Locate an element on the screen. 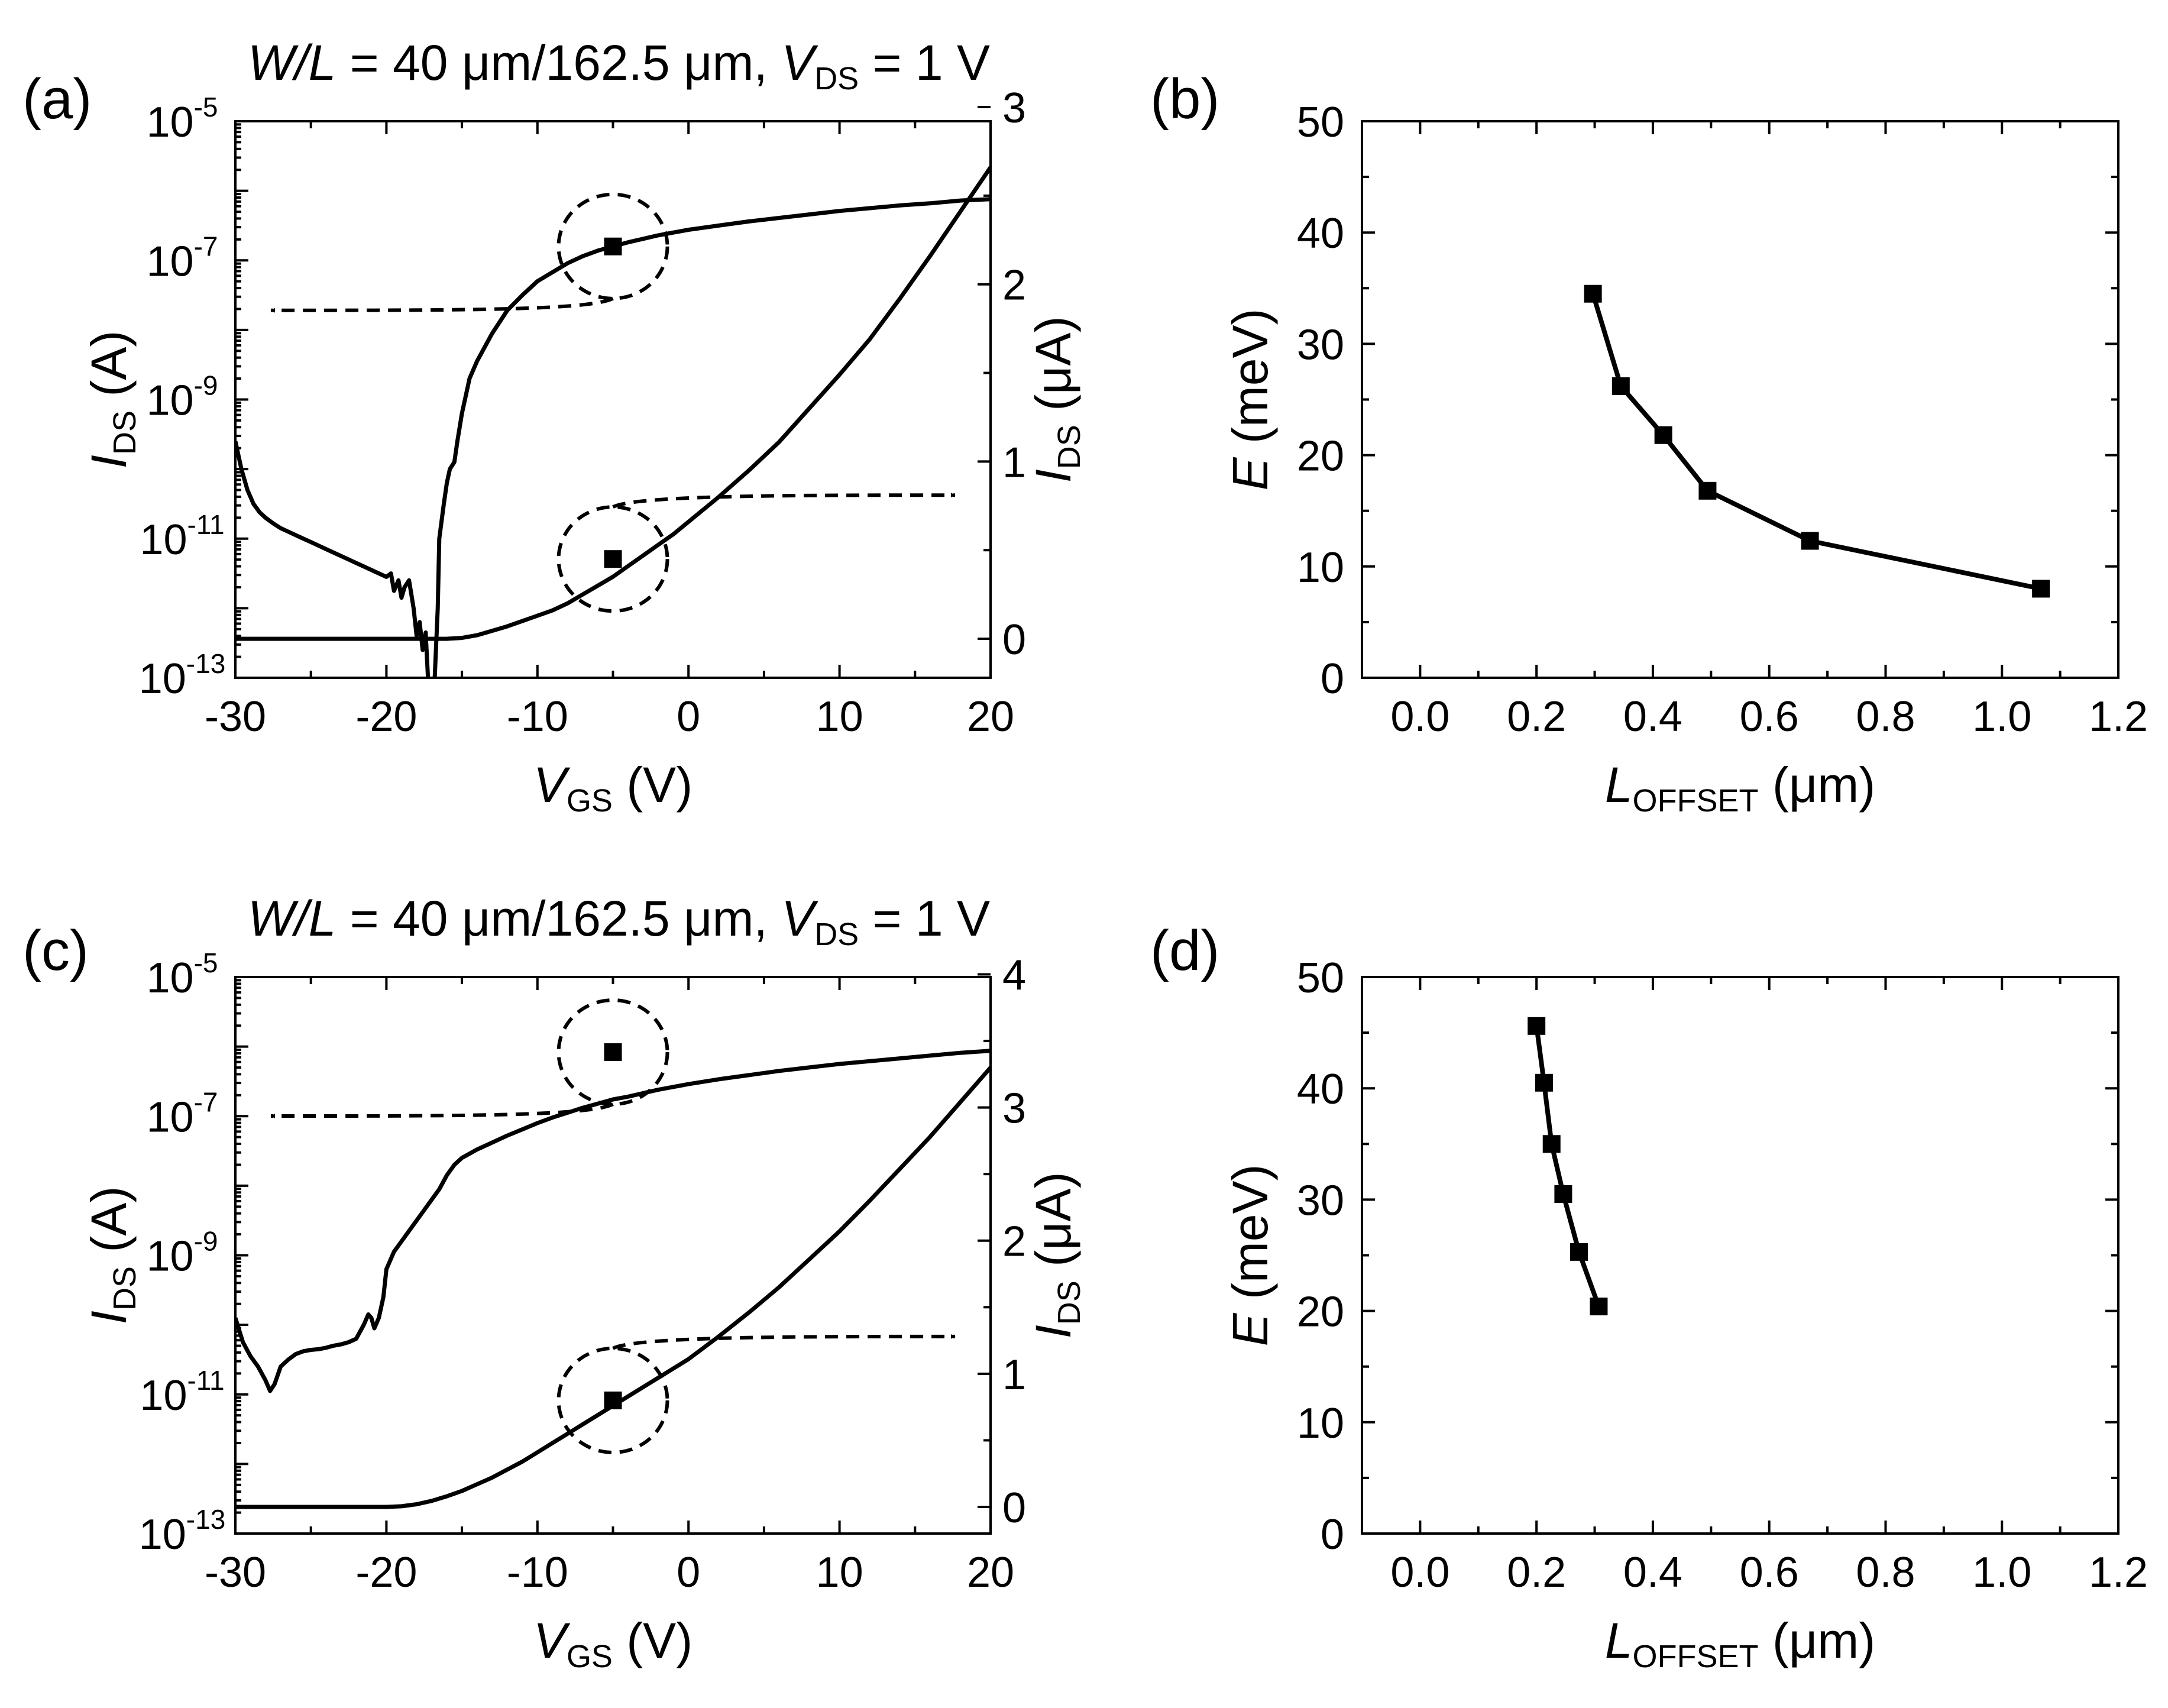 Image resolution: width=2168 pixels, height=1708 pixels. panel-label: (c) is located at coordinates (55, 950).